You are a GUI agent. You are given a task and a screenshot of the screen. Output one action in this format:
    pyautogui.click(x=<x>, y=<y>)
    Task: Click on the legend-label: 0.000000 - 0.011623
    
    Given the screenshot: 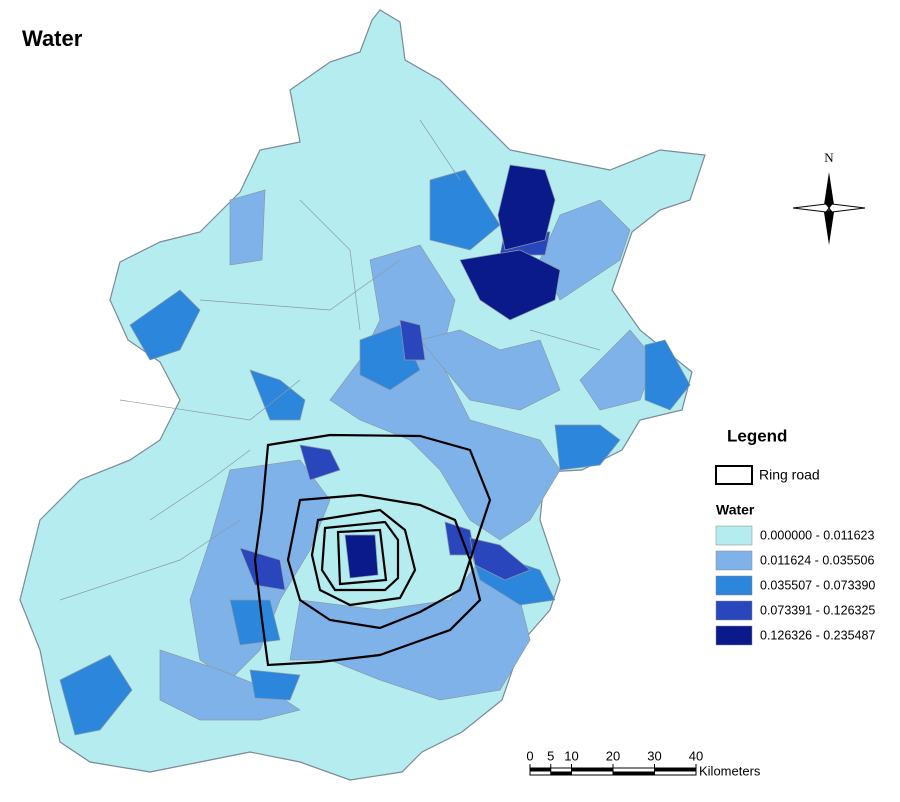 What is the action you would take?
    pyautogui.click(x=817, y=535)
    